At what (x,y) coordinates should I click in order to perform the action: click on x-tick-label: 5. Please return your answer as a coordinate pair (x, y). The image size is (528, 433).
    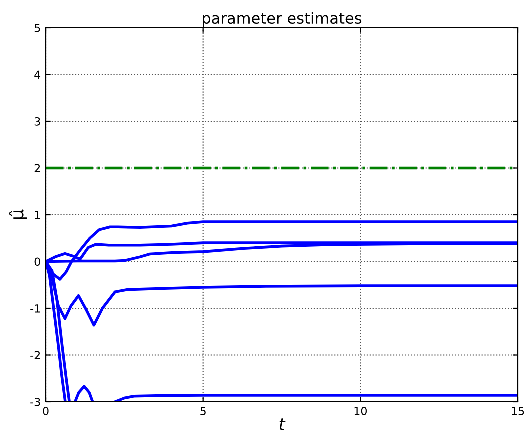
    Looking at the image, I should click on (203, 411).